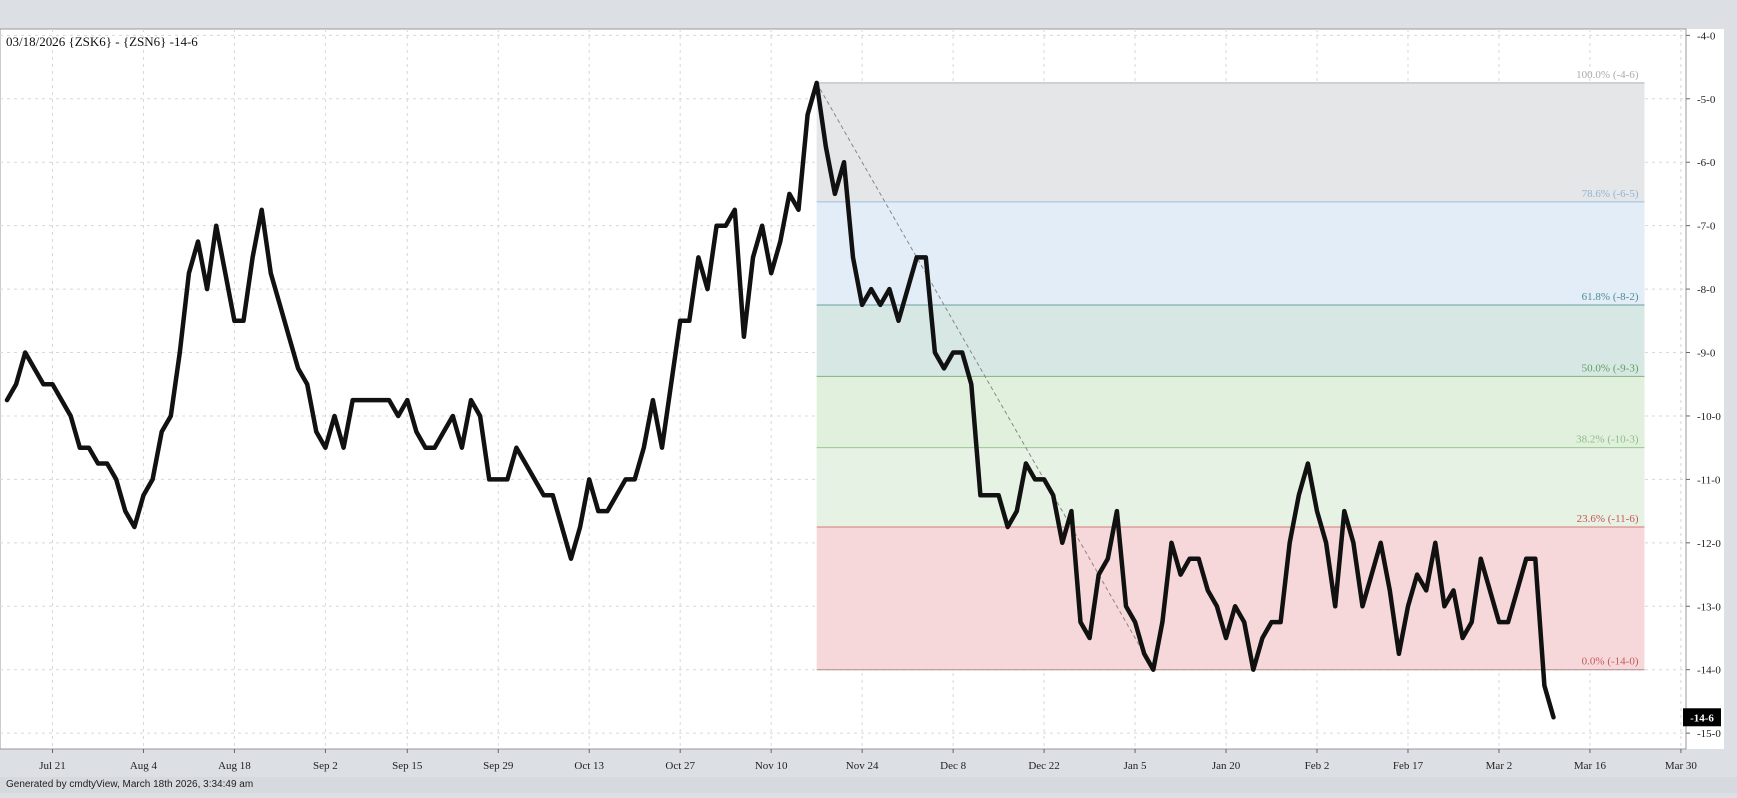  What do you see at coordinates (953, 766) in the screenshot?
I see `x-tick-label: Dec 8` at bounding box center [953, 766].